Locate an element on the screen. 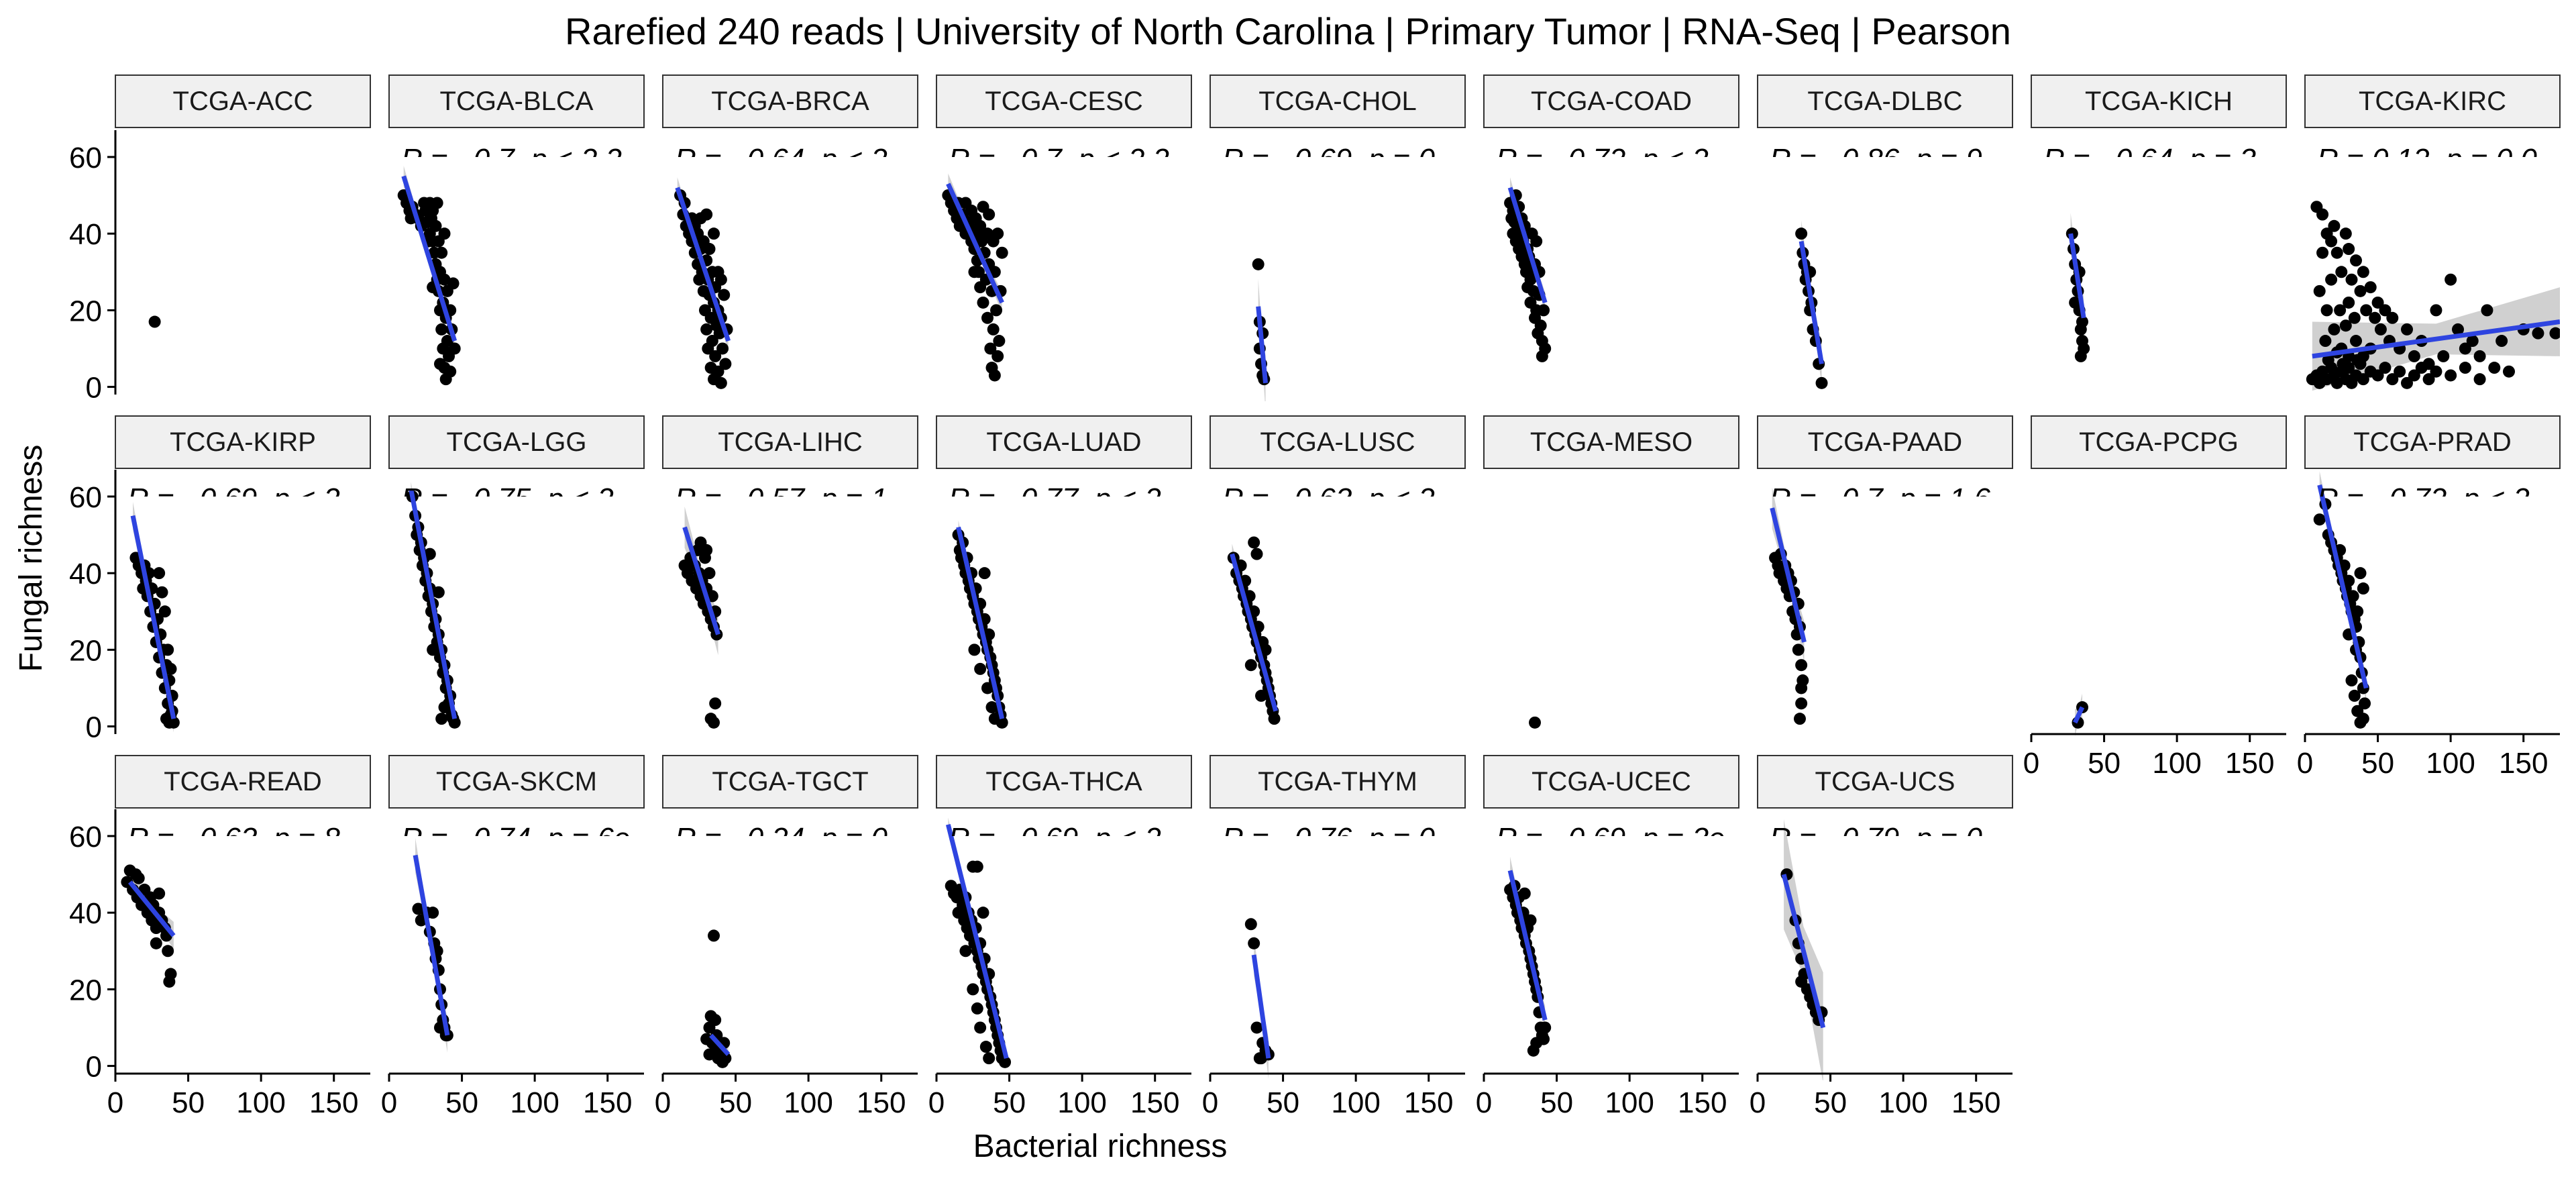  strip-label-tcga-thym: TCGA-THYM is located at coordinates (1337, 781).